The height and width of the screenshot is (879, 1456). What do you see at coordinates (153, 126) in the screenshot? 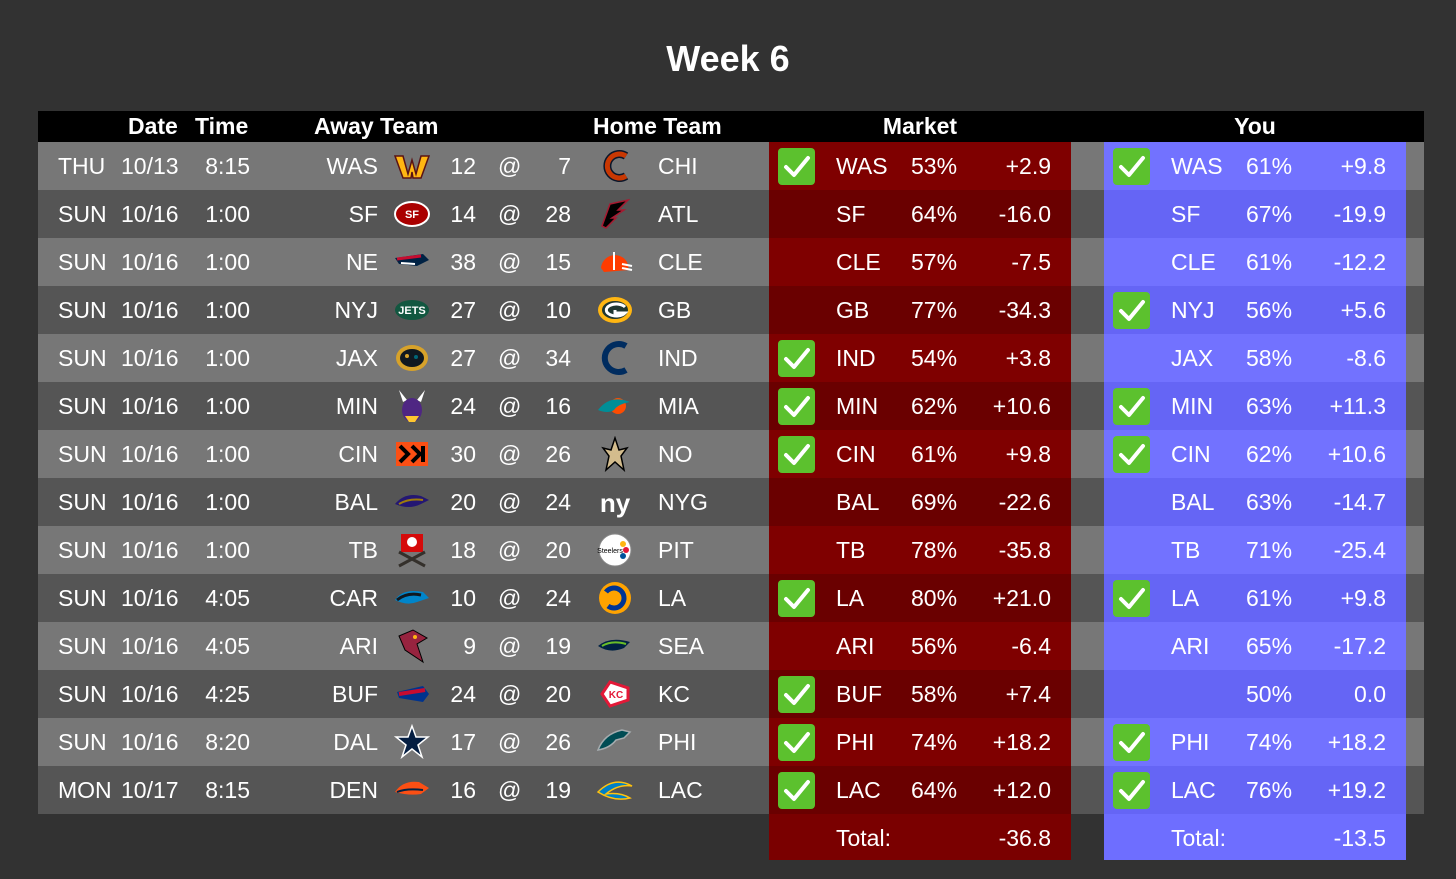
I see `header-date: Date` at bounding box center [153, 126].